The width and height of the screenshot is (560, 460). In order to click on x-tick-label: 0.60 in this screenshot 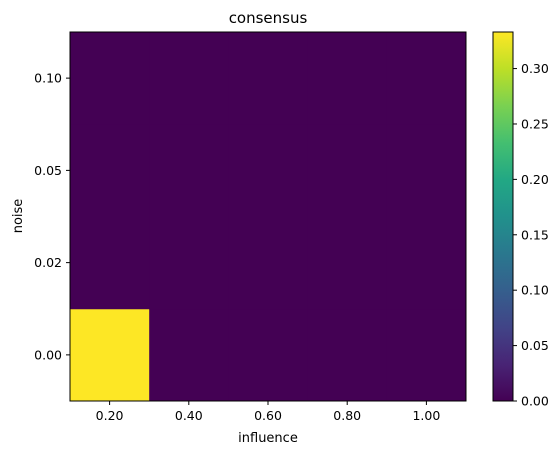, I will do `click(268, 415)`.